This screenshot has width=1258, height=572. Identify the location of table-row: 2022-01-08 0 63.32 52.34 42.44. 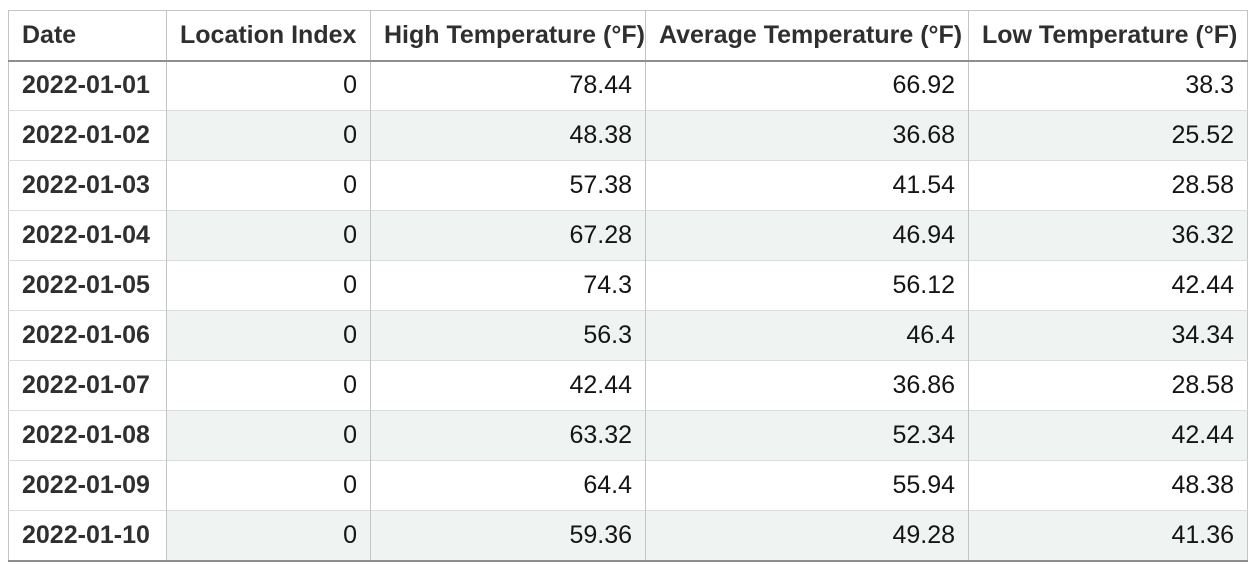
(628, 435).